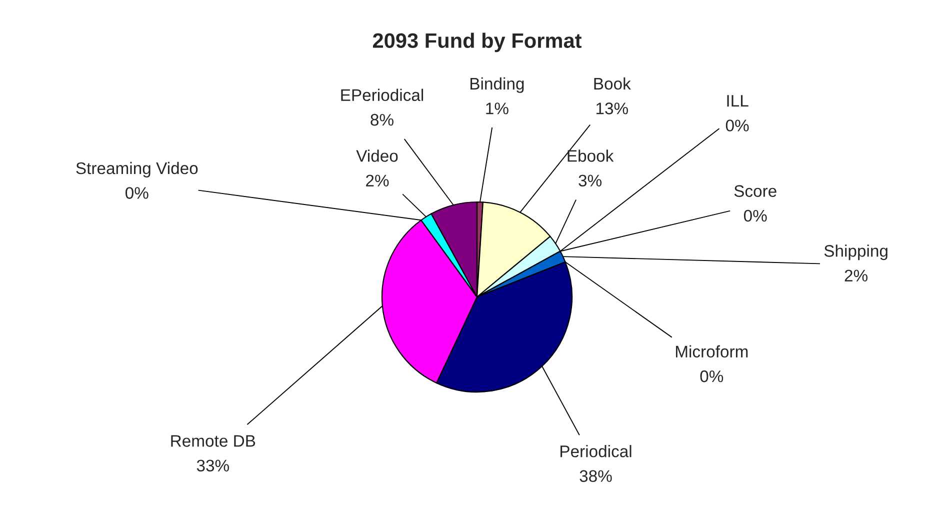  Describe the element at coordinates (612, 108) in the screenshot. I see `data-label: 13%` at that location.